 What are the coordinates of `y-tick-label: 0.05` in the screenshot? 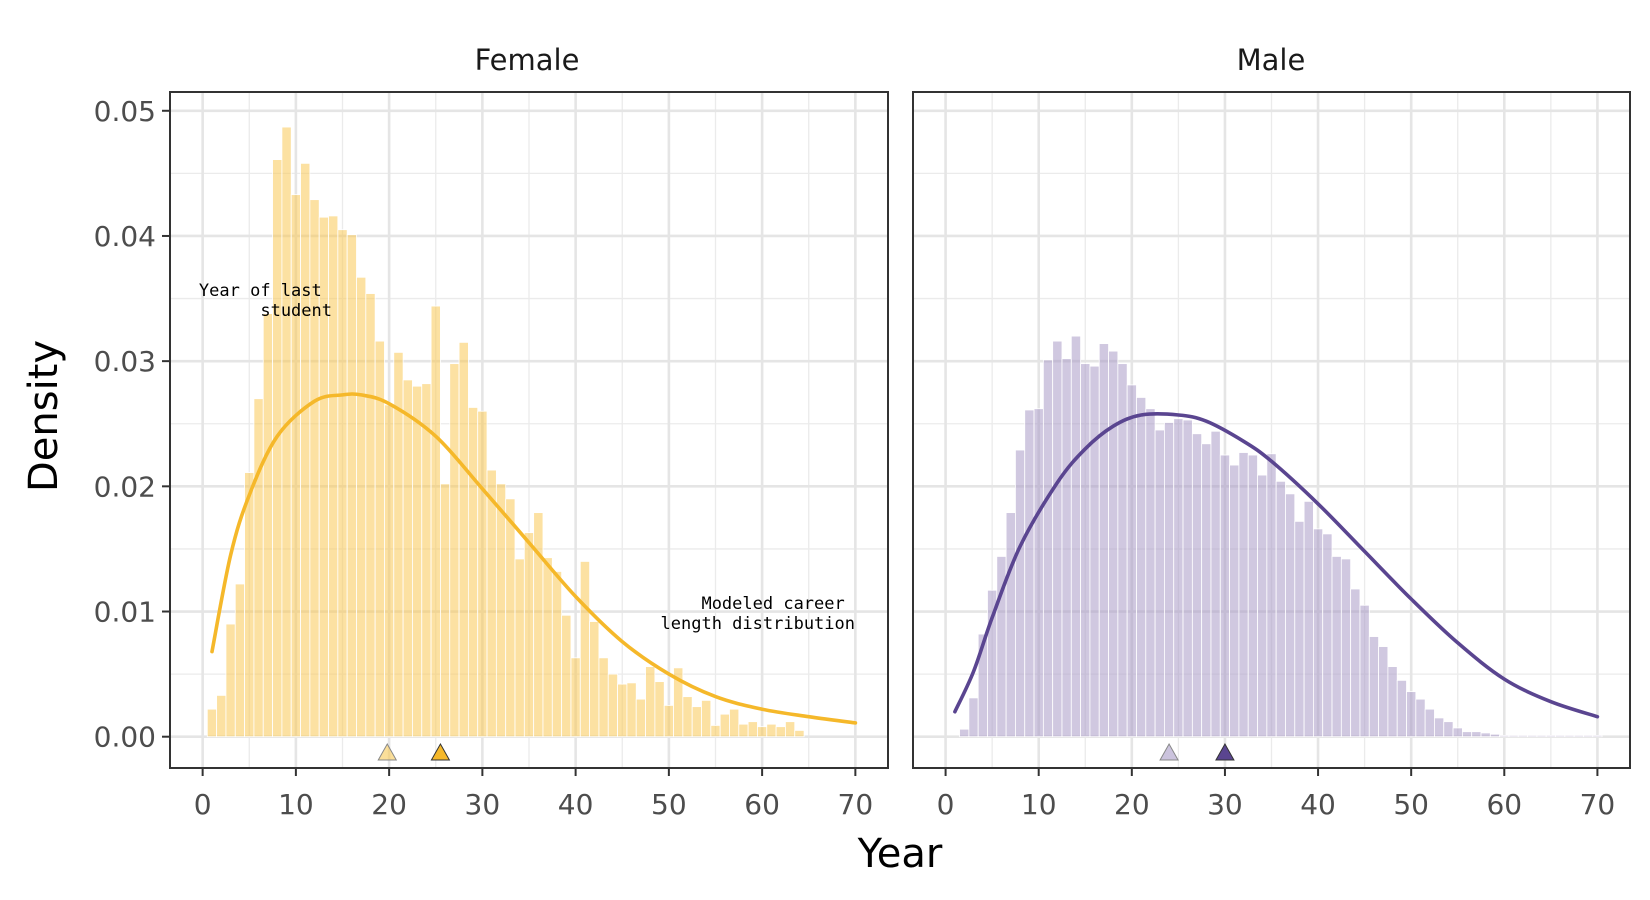 It's located at (125, 111).